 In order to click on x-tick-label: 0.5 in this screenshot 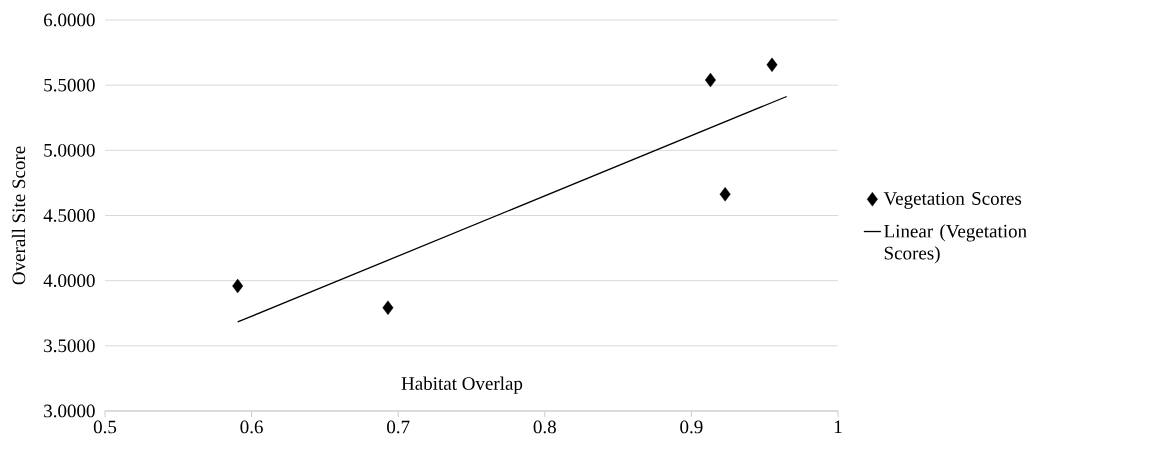, I will do `click(105, 427)`.